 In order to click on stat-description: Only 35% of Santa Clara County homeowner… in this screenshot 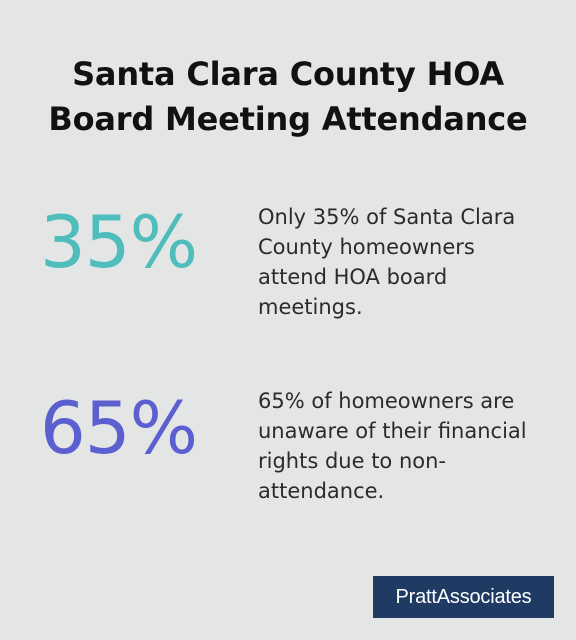, I will do `click(387, 262)`.